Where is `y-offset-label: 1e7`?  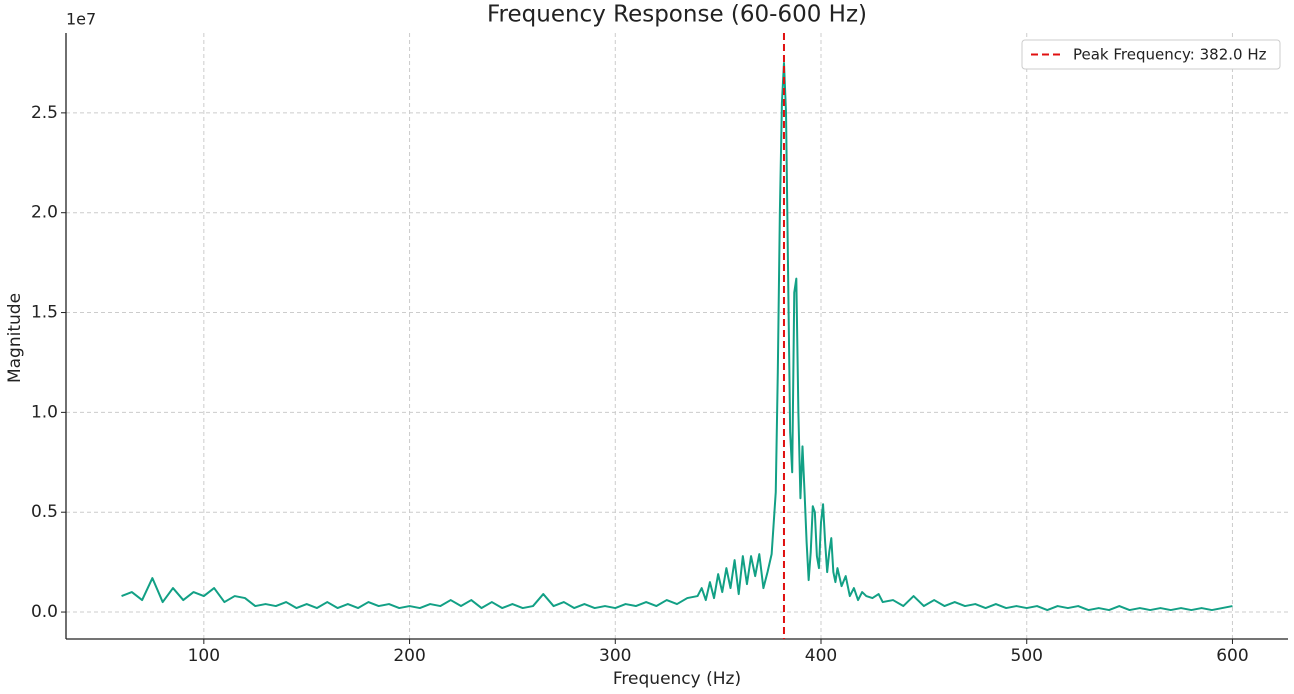 y-offset-label: 1e7 is located at coordinates (81, 19).